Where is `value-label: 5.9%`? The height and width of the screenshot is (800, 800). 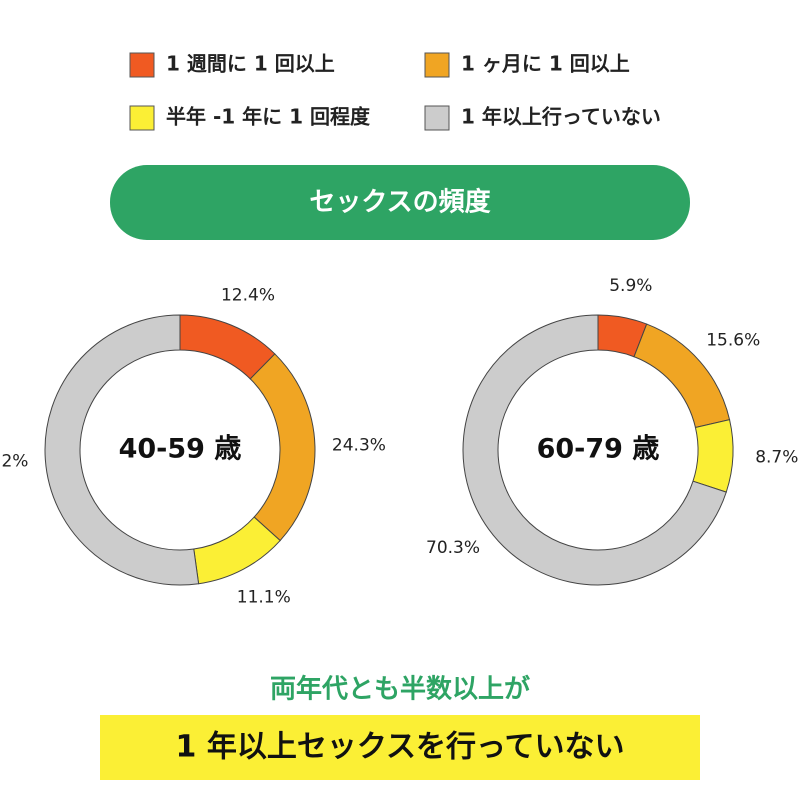 value-label: 5.9% is located at coordinates (630, 286).